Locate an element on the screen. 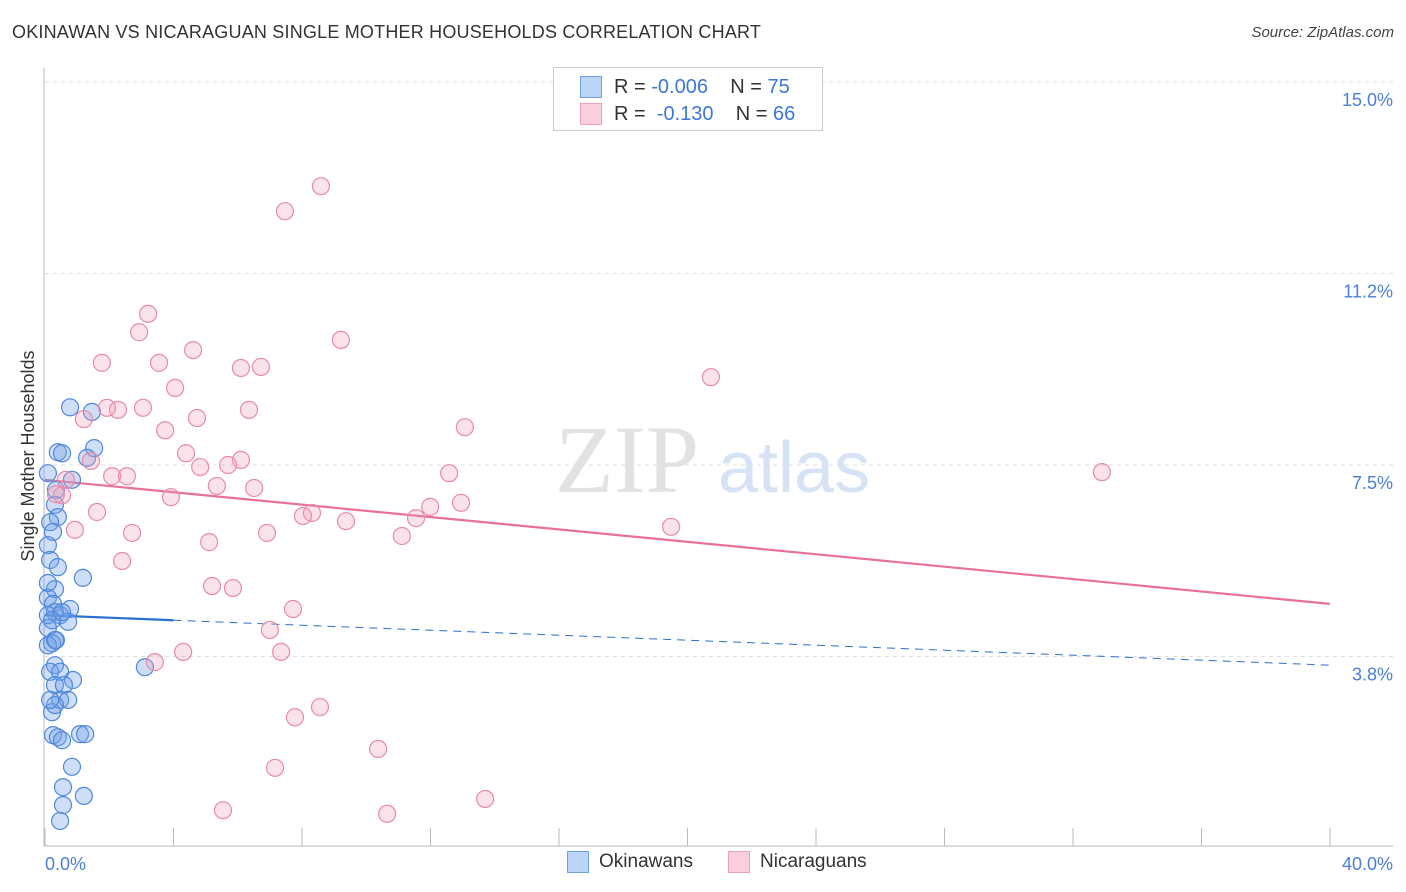  y-tick-label: 11.2% is located at coordinates (1368, 292).